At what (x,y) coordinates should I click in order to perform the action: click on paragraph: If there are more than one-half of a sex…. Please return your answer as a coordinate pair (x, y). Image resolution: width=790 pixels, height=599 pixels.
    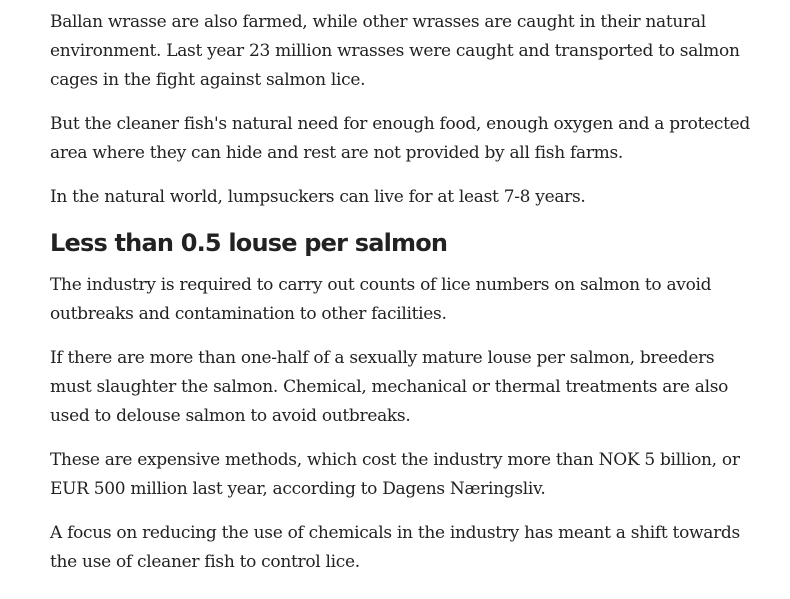
    Looking at the image, I should click on (389, 387).